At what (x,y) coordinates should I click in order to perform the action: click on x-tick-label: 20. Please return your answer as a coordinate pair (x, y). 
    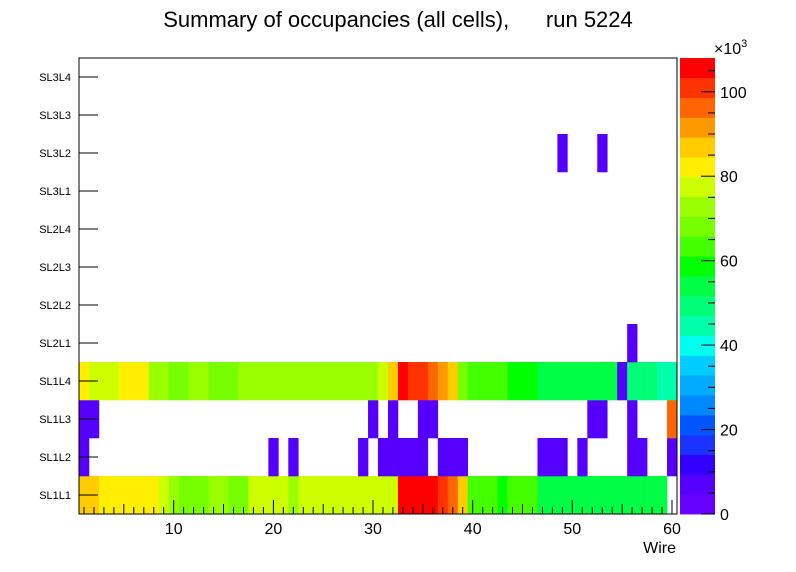
    Looking at the image, I should click on (274, 529).